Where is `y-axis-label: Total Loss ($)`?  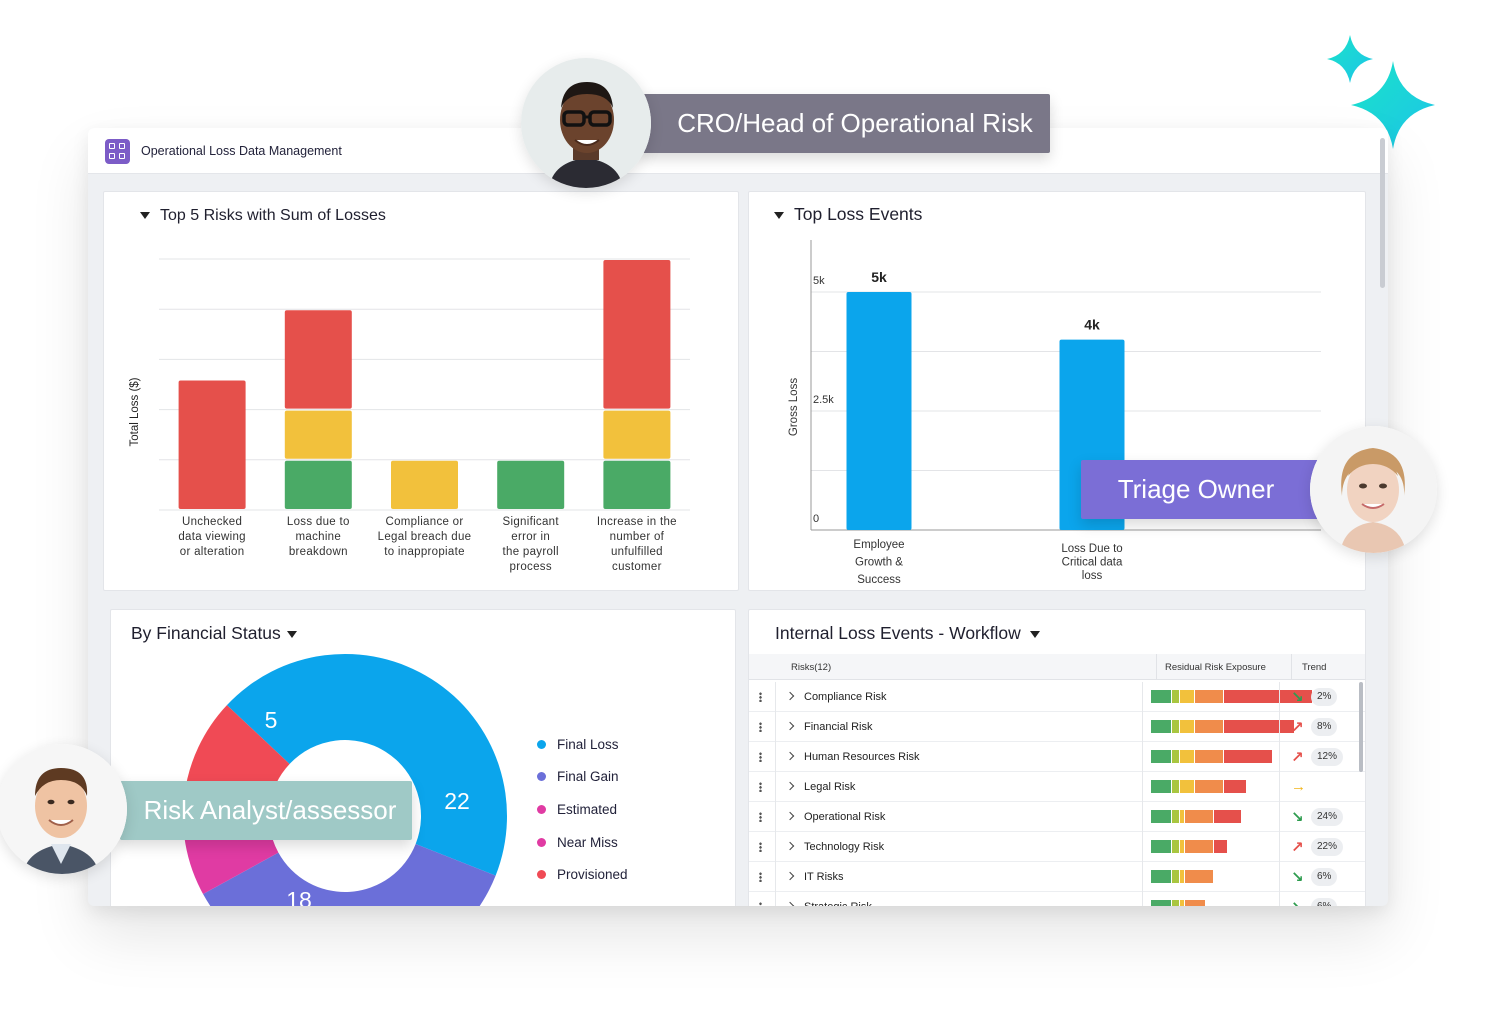
y-axis-label: Total Loss ($) is located at coordinates (135, 411).